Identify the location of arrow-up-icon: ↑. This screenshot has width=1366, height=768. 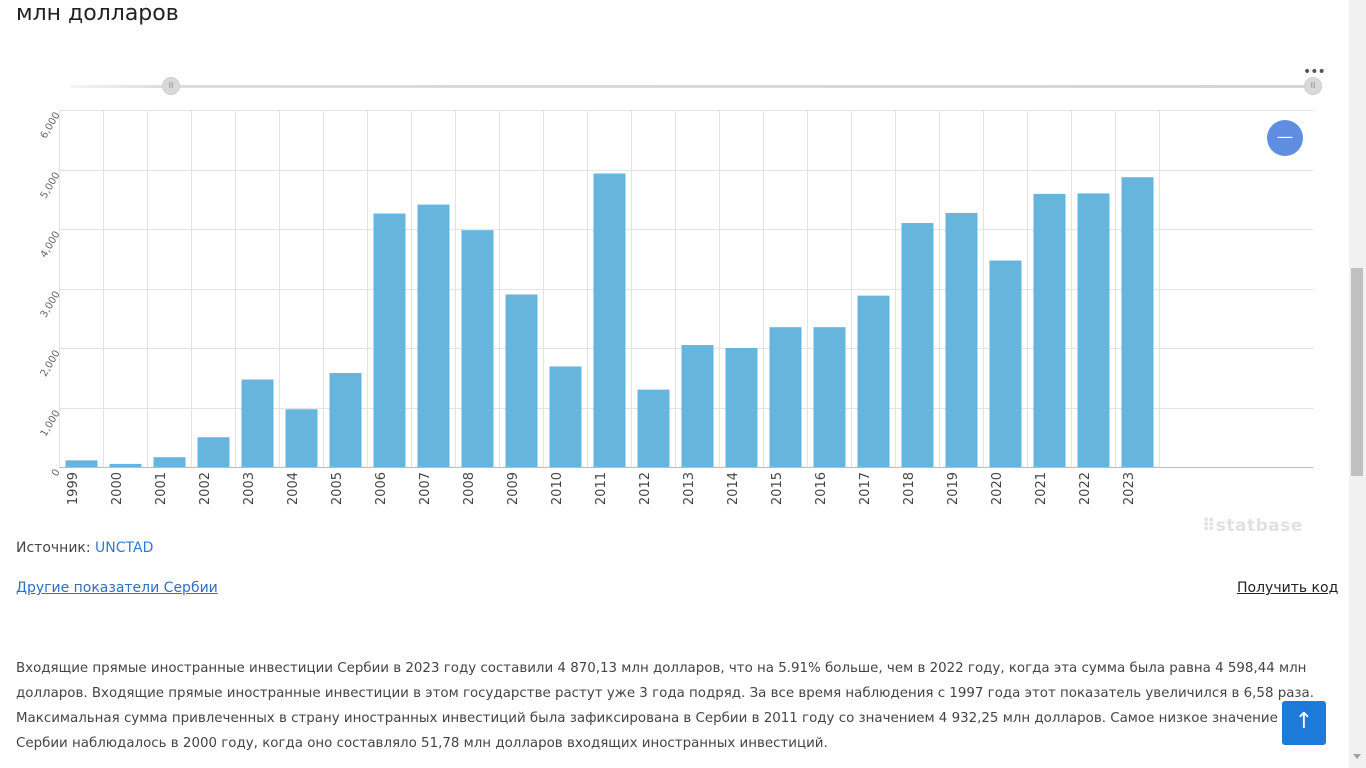
(1304, 721).